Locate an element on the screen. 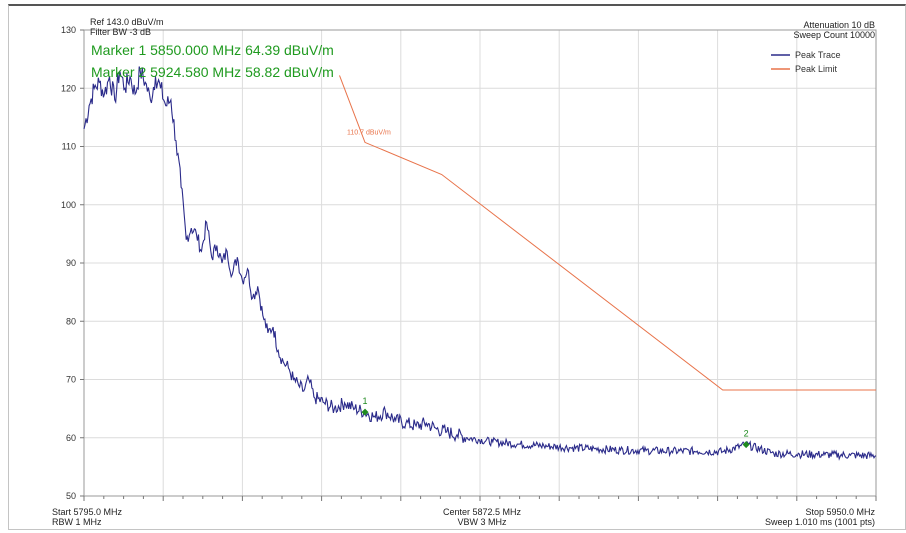  marker-1-readout: Marker 1 5850.000 MHz 64.39 dBuV/m is located at coordinates (212, 50).